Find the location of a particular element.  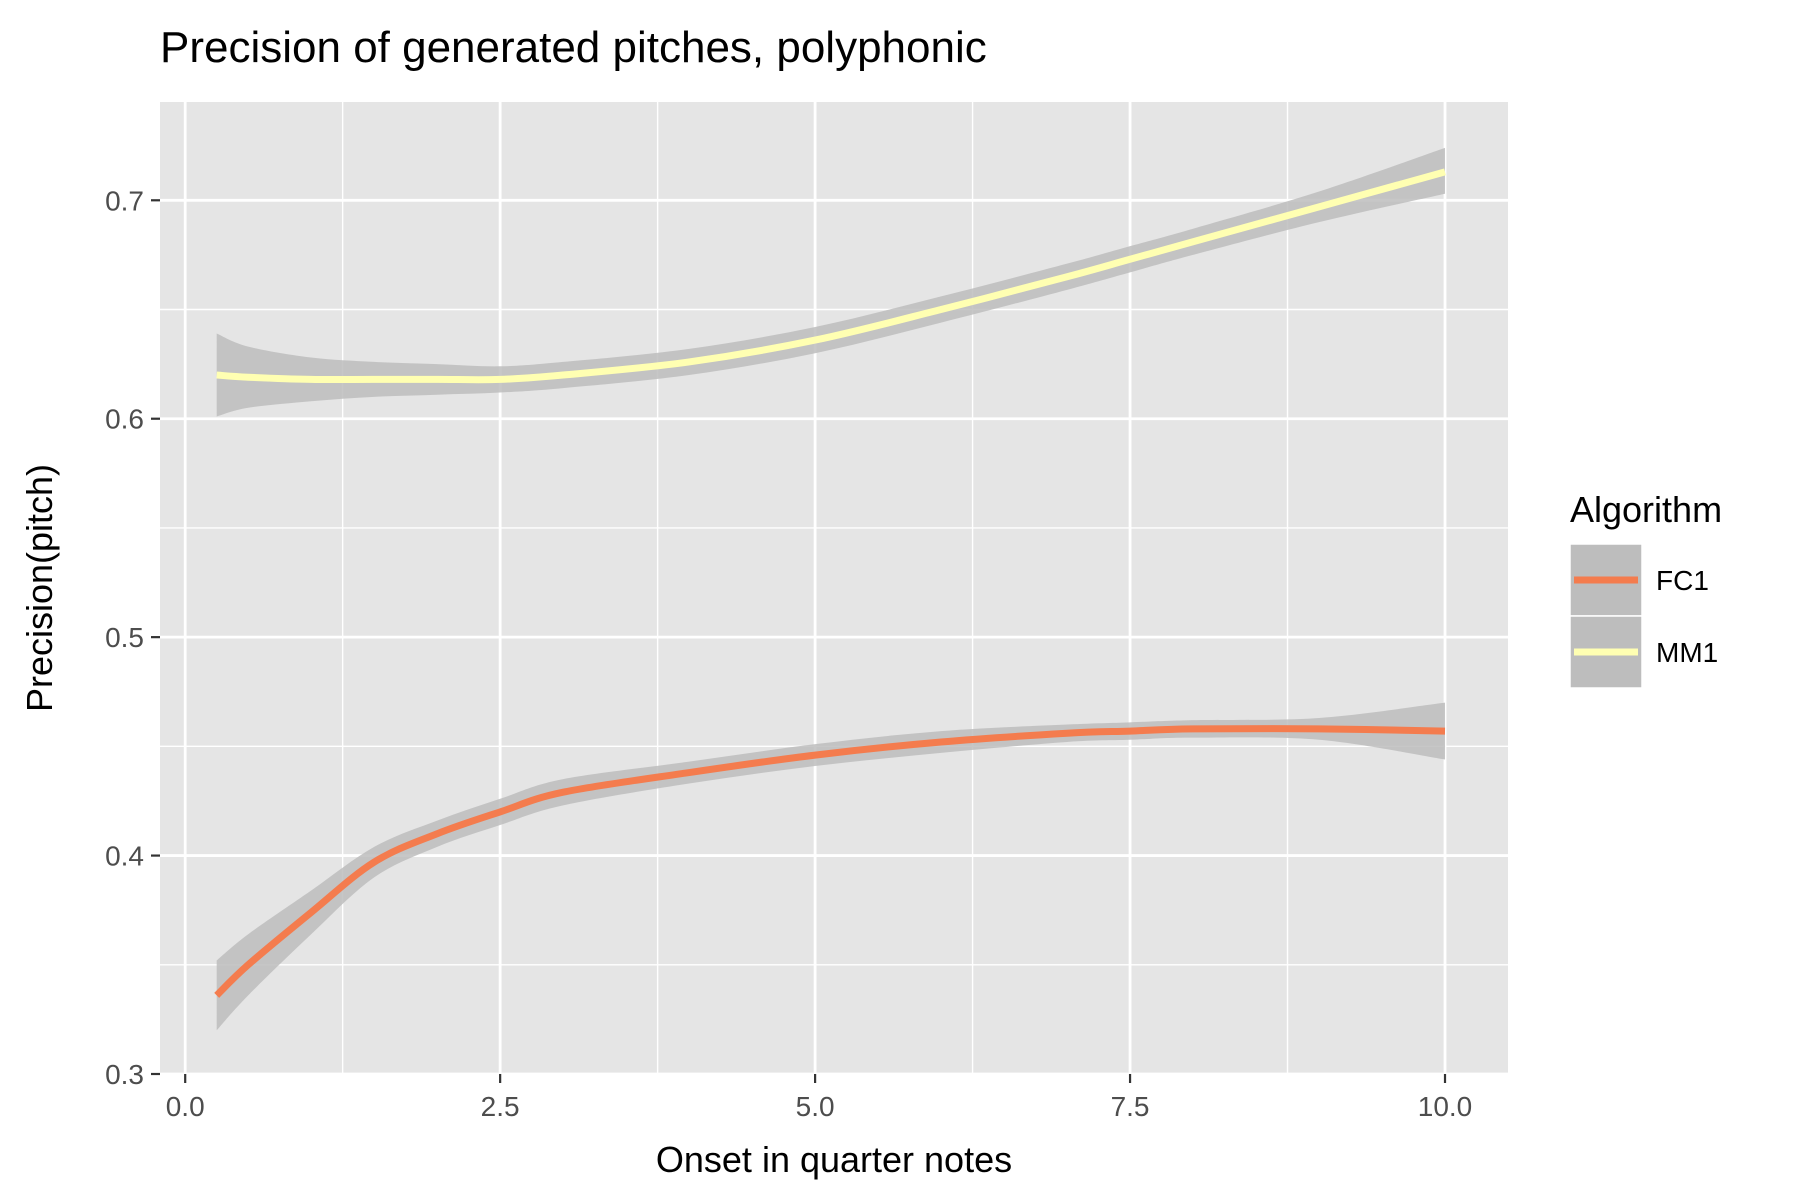

x-axis-ticks: 0.0 2.5 5.0 7.5 10.0 is located at coordinates (819, 1098).